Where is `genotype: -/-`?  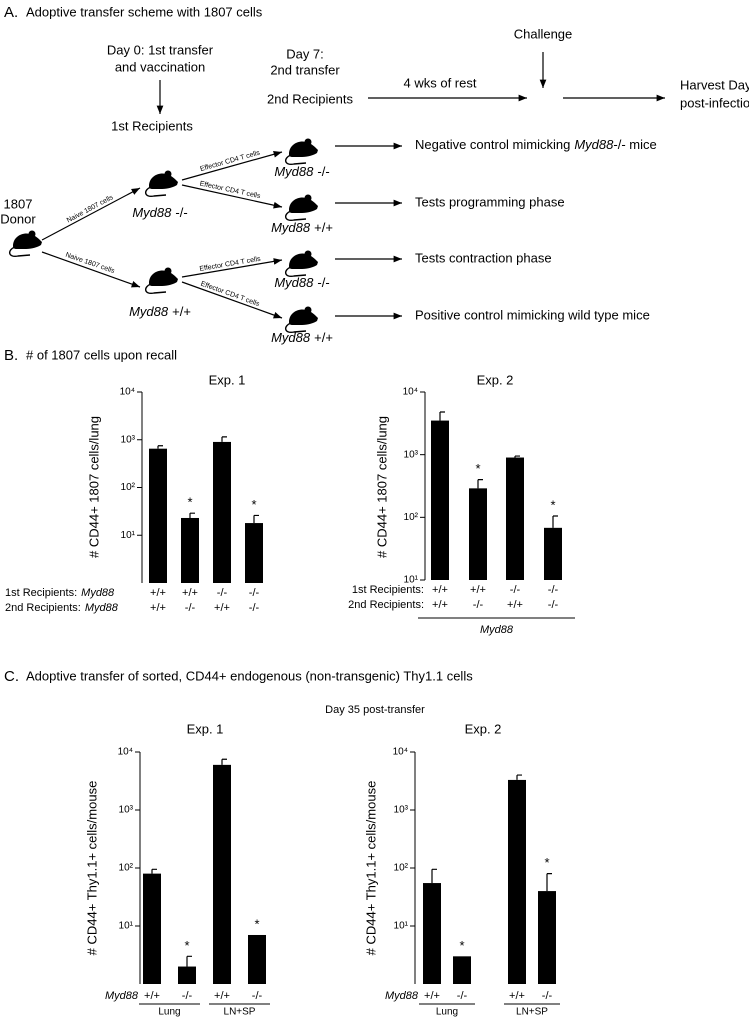 genotype: -/- is located at coordinates (323, 171).